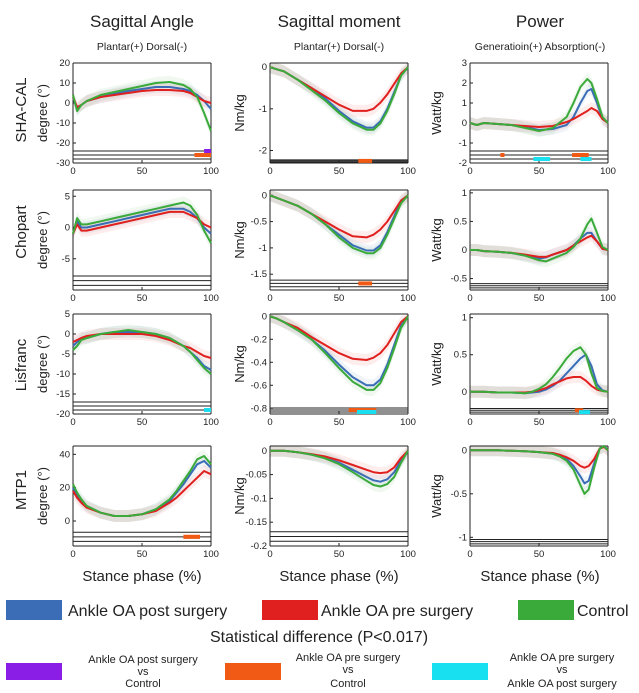 The image size is (639, 693). Describe the element at coordinates (263, 109) in the screenshot. I see `ytick-label-sha-cal-sagittal-moment: -1` at that location.